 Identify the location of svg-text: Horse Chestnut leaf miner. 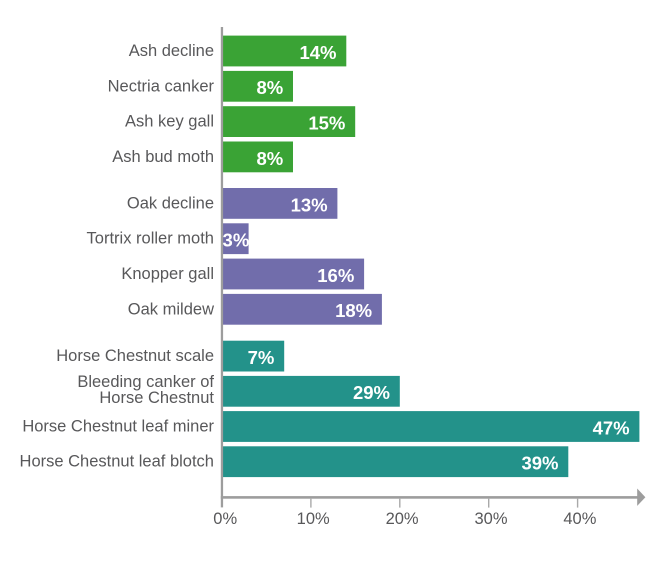
(118, 427).